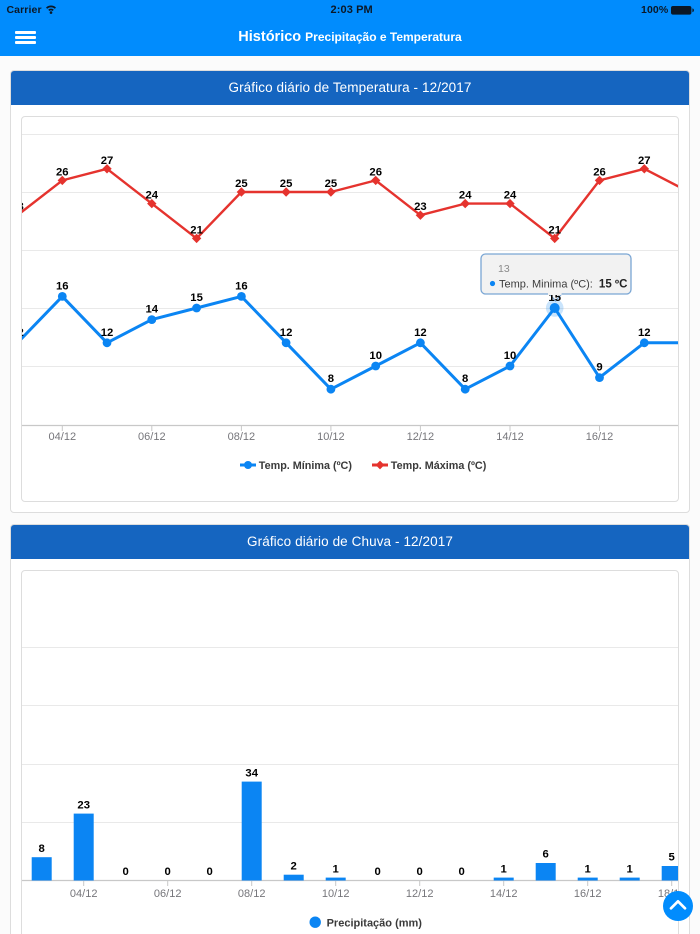 This screenshot has width=700, height=934. Describe the element at coordinates (563, 285) in the screenshot. I see `svg-text: Temp. Minima (ºC): 15 ºC` at that location.